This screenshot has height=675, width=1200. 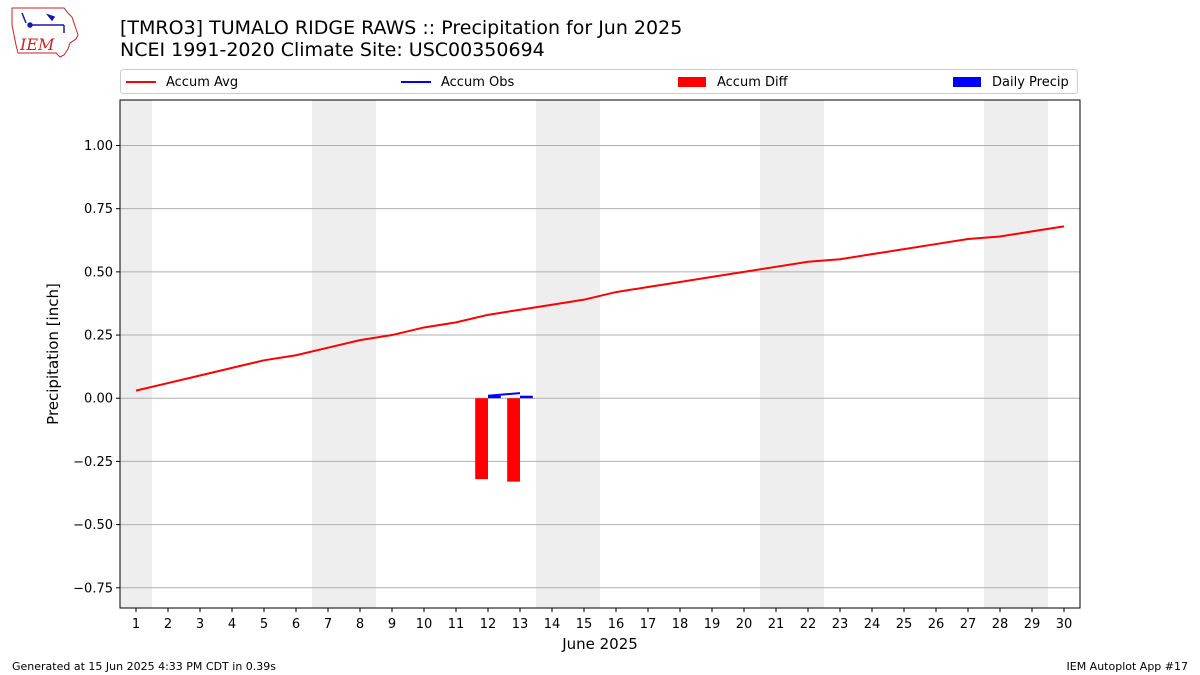 What do you see at coordinates (808, 624) in the screenshot?
I see `x-tick-label: 22` at bounding box center [808, 624].